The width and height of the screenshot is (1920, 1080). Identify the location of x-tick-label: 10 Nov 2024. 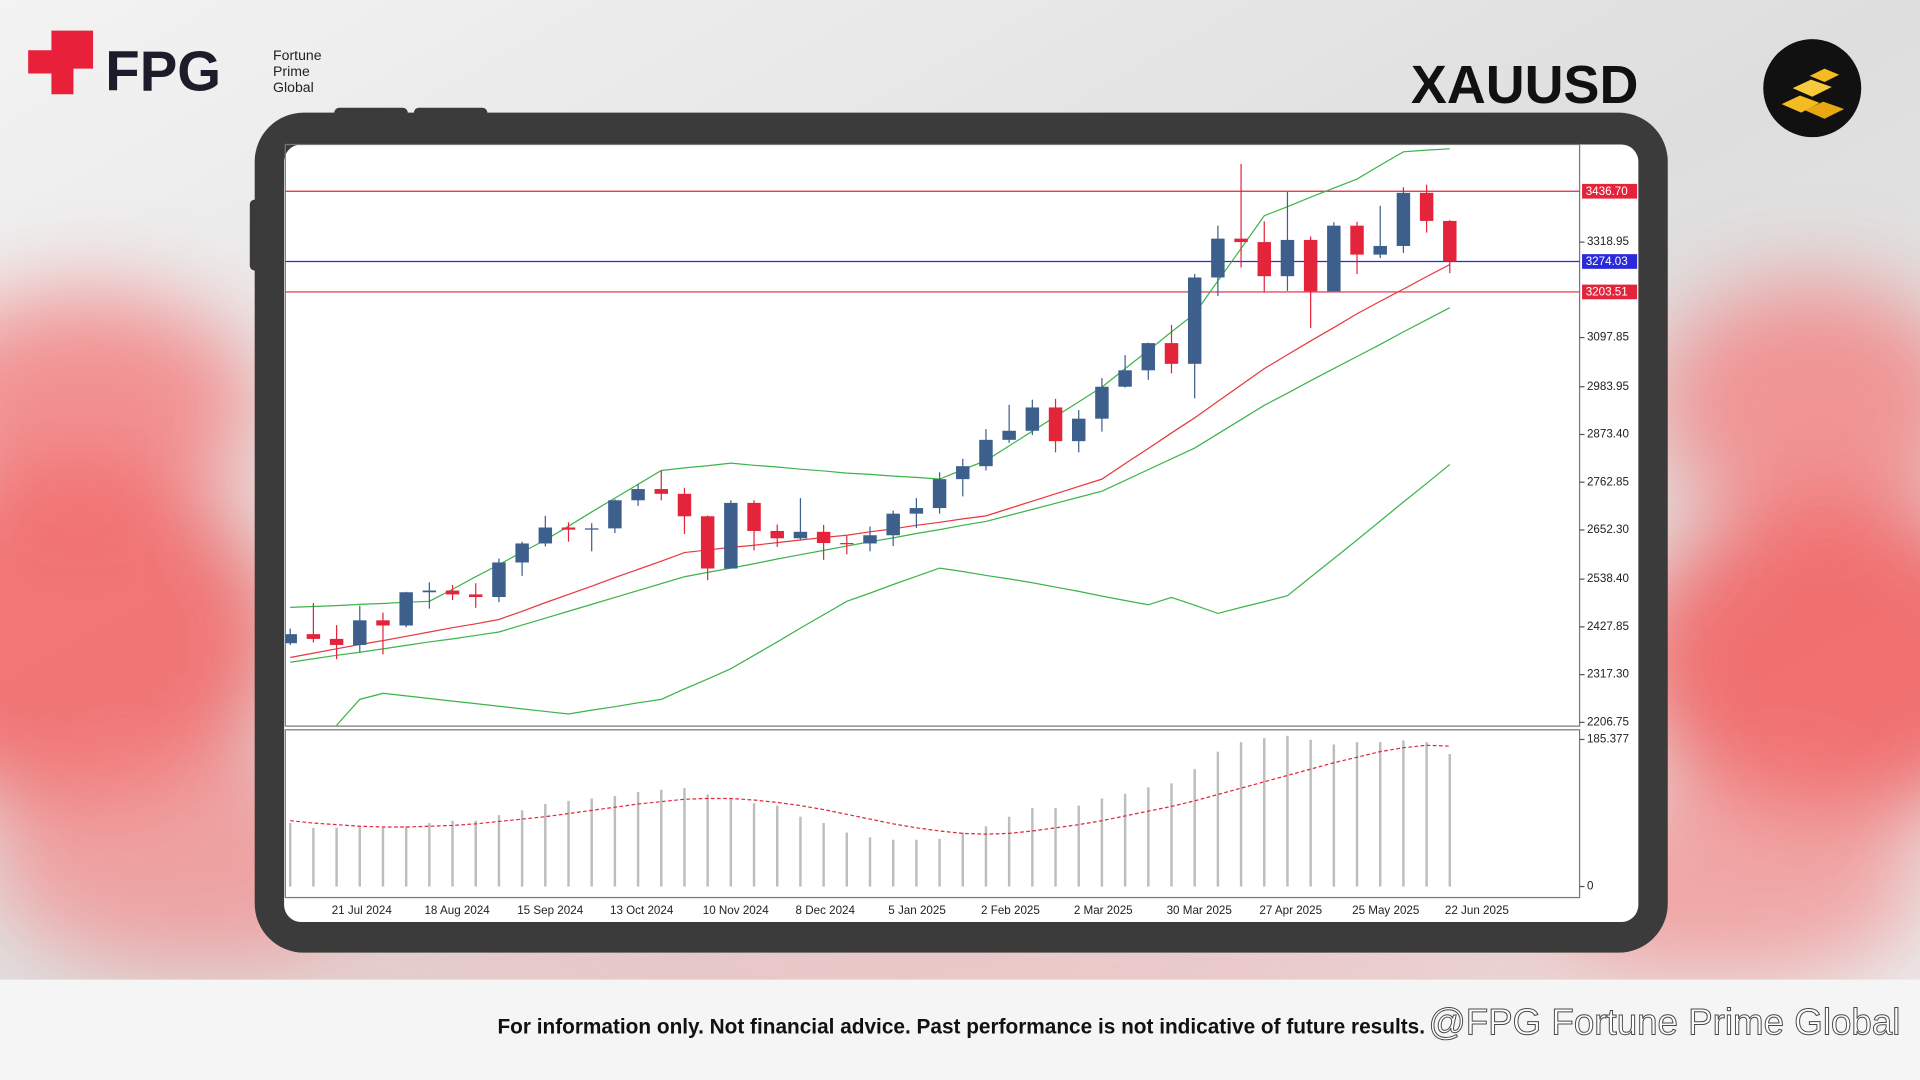
(736, 910).